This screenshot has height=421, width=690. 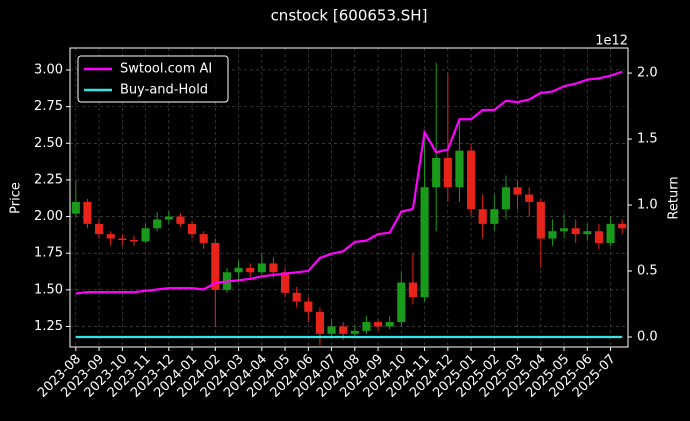 What do you see at coordinates (48, 289) in the screenshot?
I see `y-tick-label: 1.50` at bounding box center [48, 289].